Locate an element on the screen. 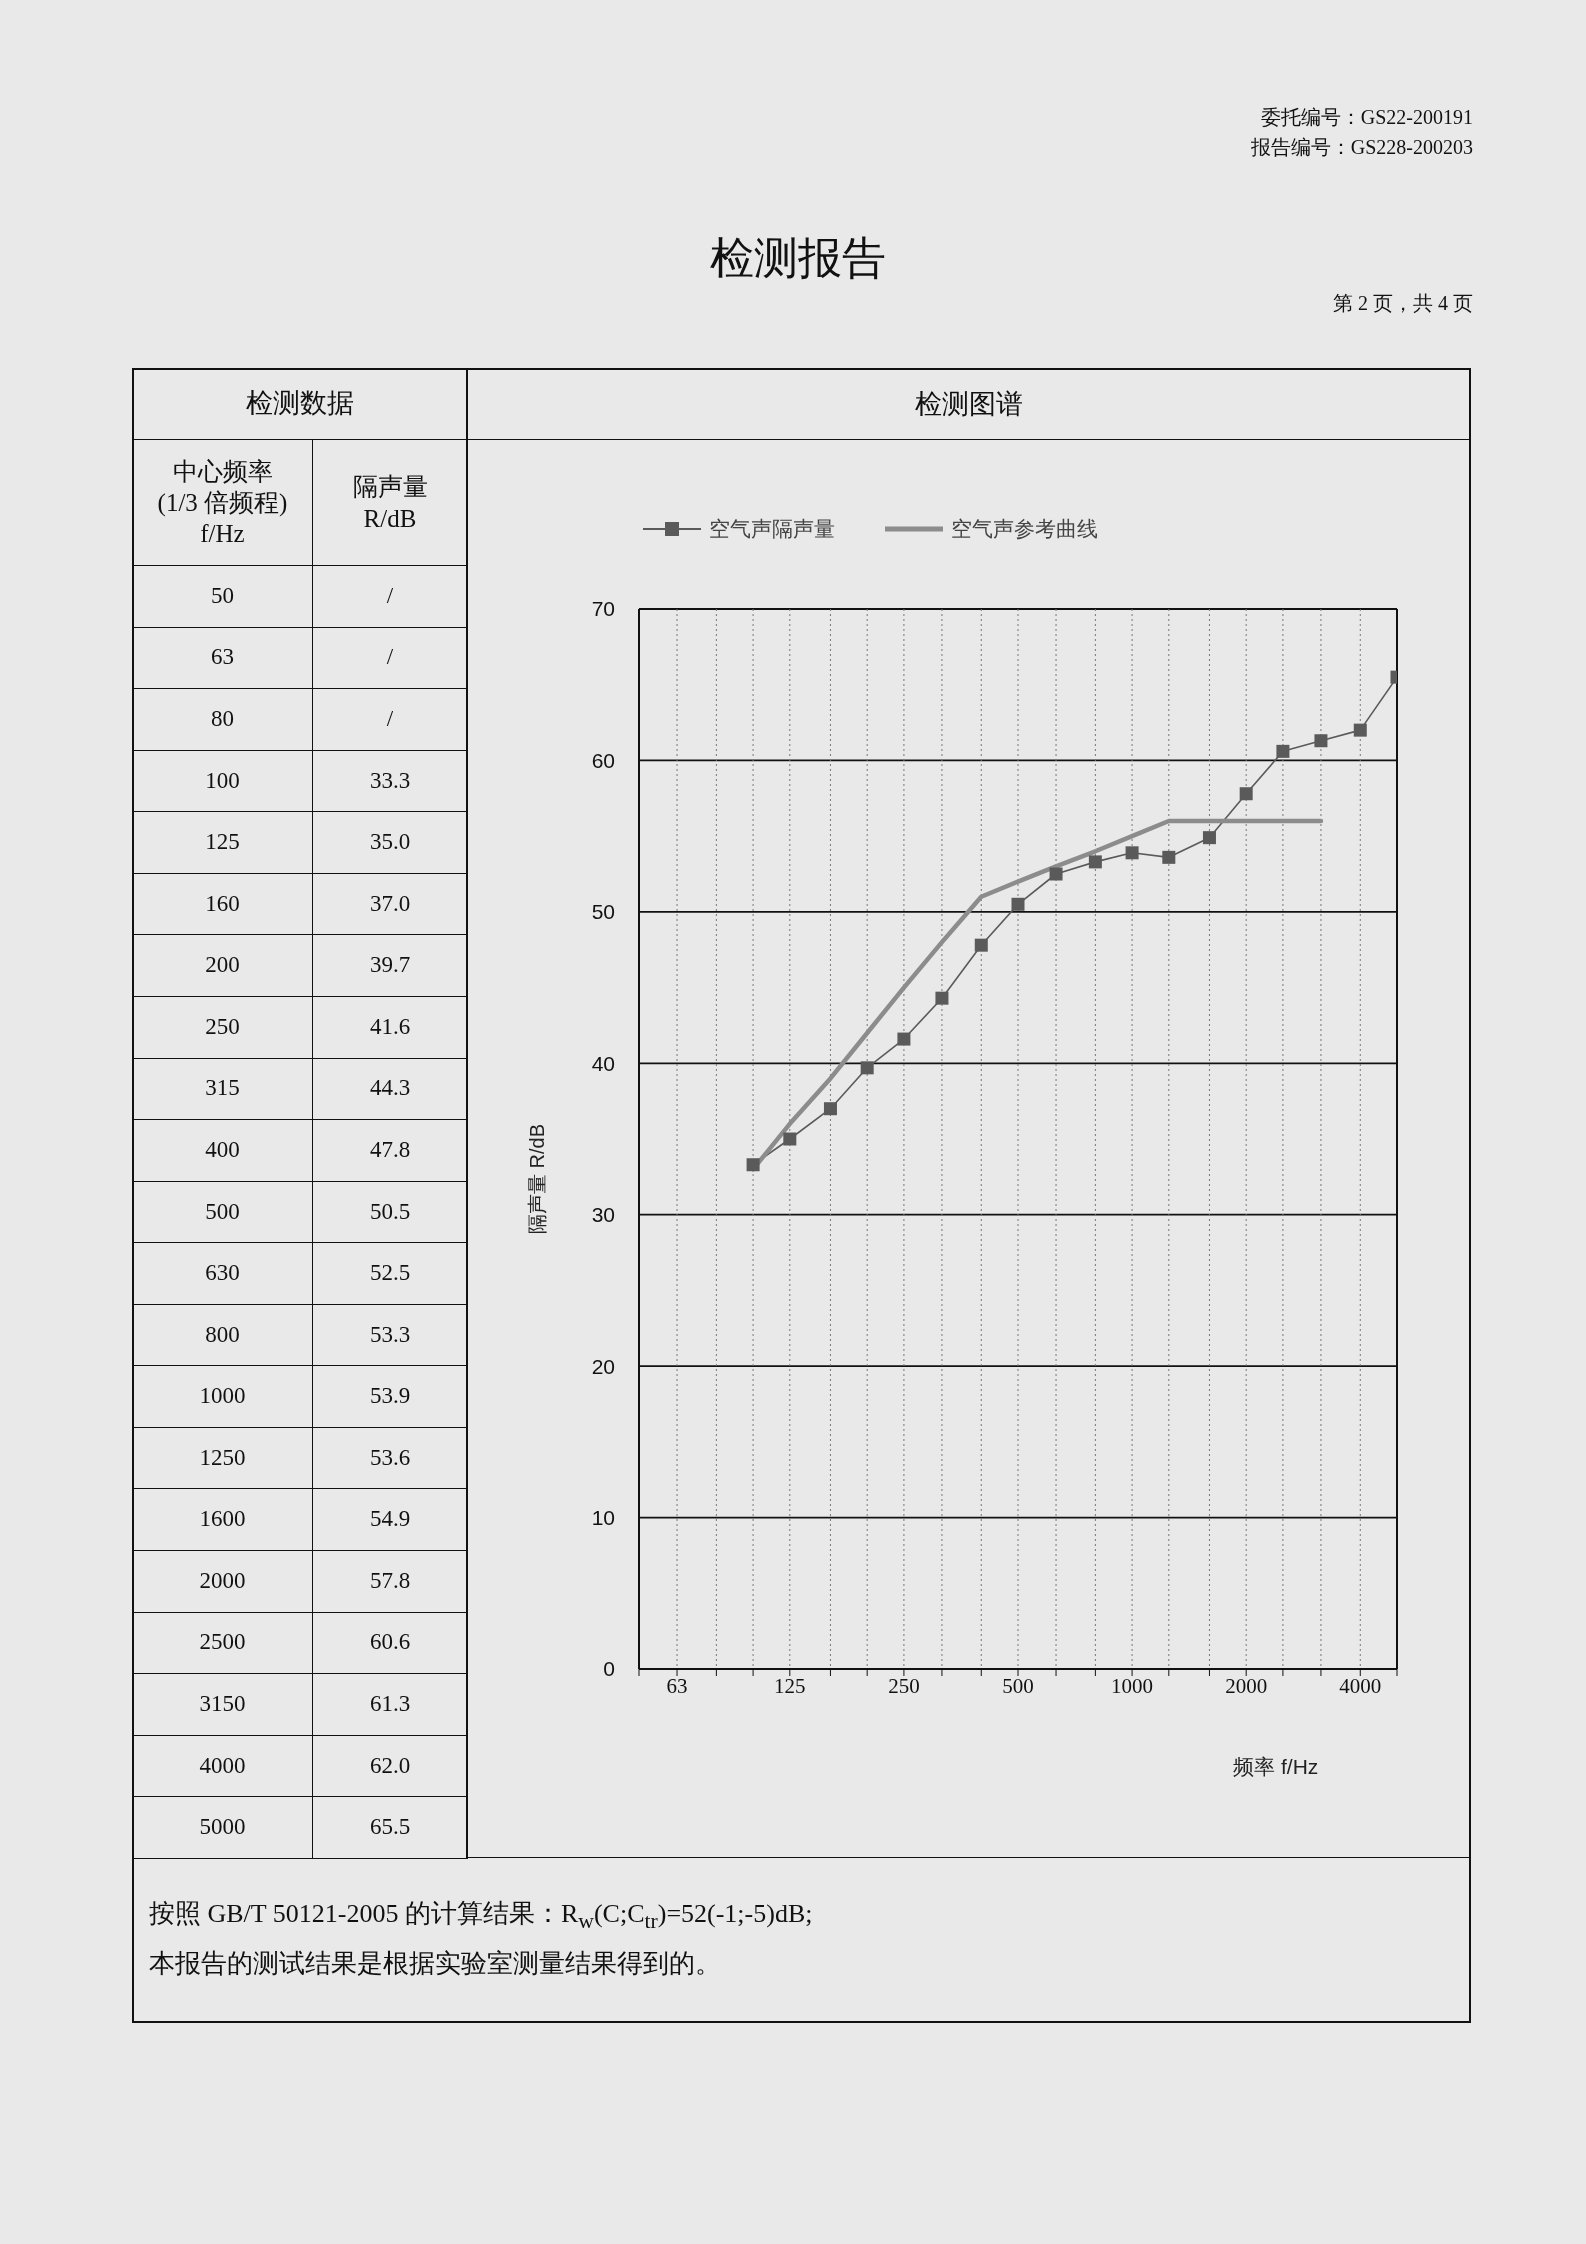 The width and height of the screenshot is (1586, 2244). x-tick-label: 1000 is located at coordinates (1132, 1685).